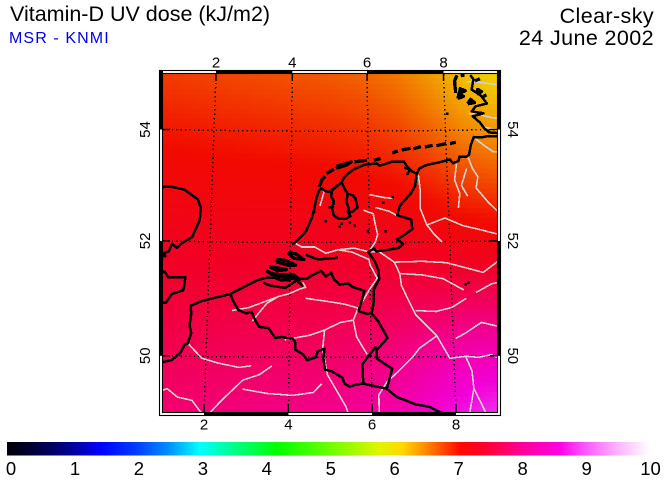 Image resolution: width=665 pixels, height=480 pixels. Describe the element at coordinates (586, 468) in the screenshot. I see `svg-text: 9` at that location.